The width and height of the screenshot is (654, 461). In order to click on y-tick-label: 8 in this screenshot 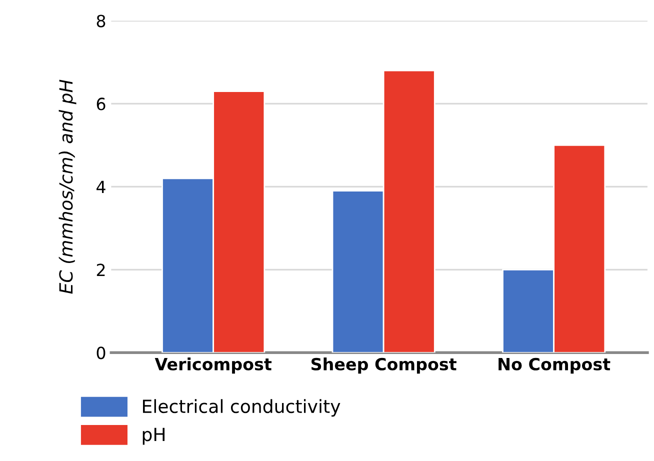, I will do `click(101, 21)`.